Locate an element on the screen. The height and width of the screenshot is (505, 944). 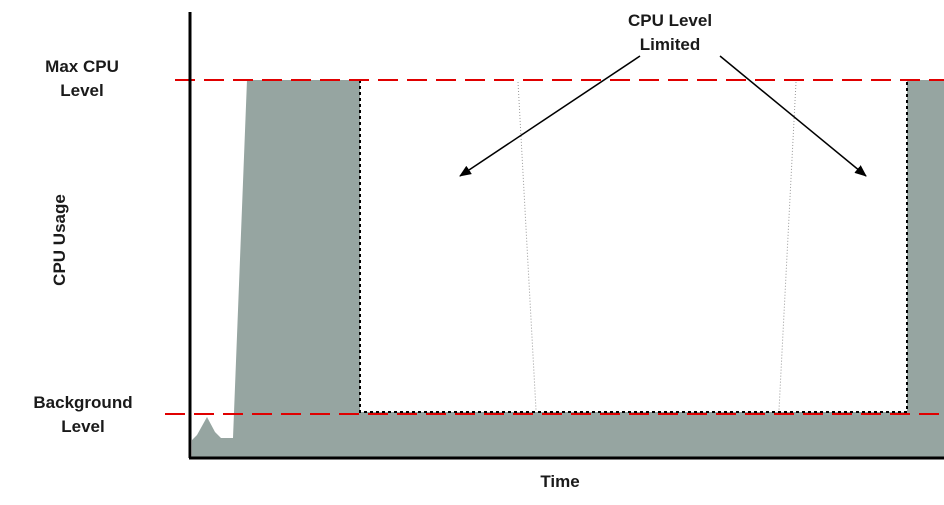
y-axis-label: CPU Usage is located at coordinates (60, 240).